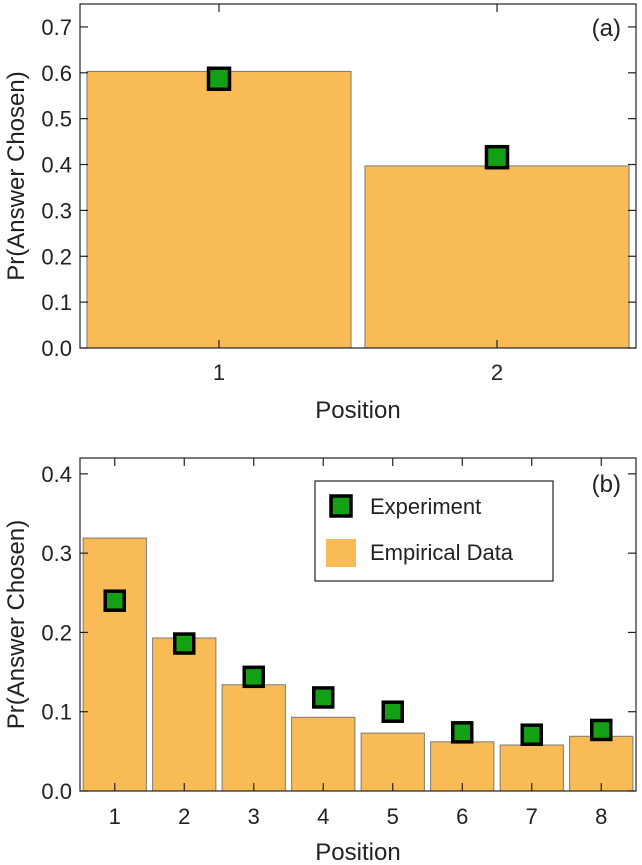 The image size is (642, 865). I want to click on x-tick-label: 6, so click(462, 816).